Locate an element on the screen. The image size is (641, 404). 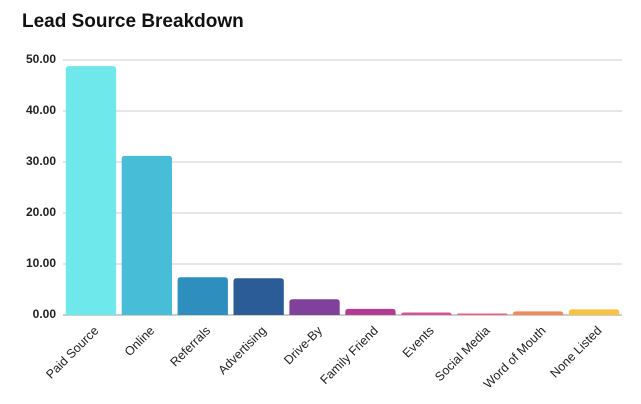
y-tick-label: 40.00 is located at coordinates (41, 110).